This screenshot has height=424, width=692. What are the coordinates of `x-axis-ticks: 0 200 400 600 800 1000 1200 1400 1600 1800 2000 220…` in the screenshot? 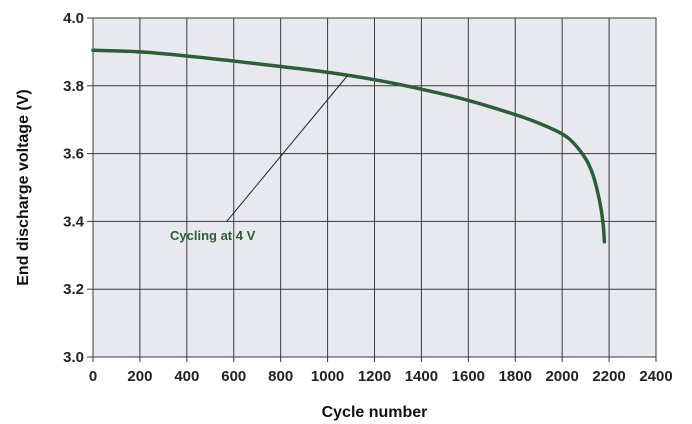 It's located at (381, 371).